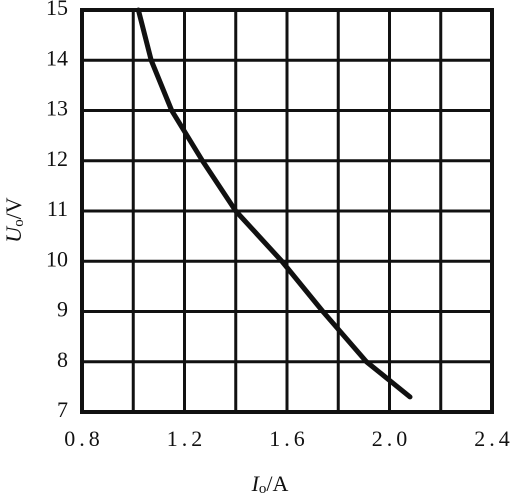  Describe the element at coordinates (289, 438) in the screenshot. I see `x-tick-label: 1.6` at that location.